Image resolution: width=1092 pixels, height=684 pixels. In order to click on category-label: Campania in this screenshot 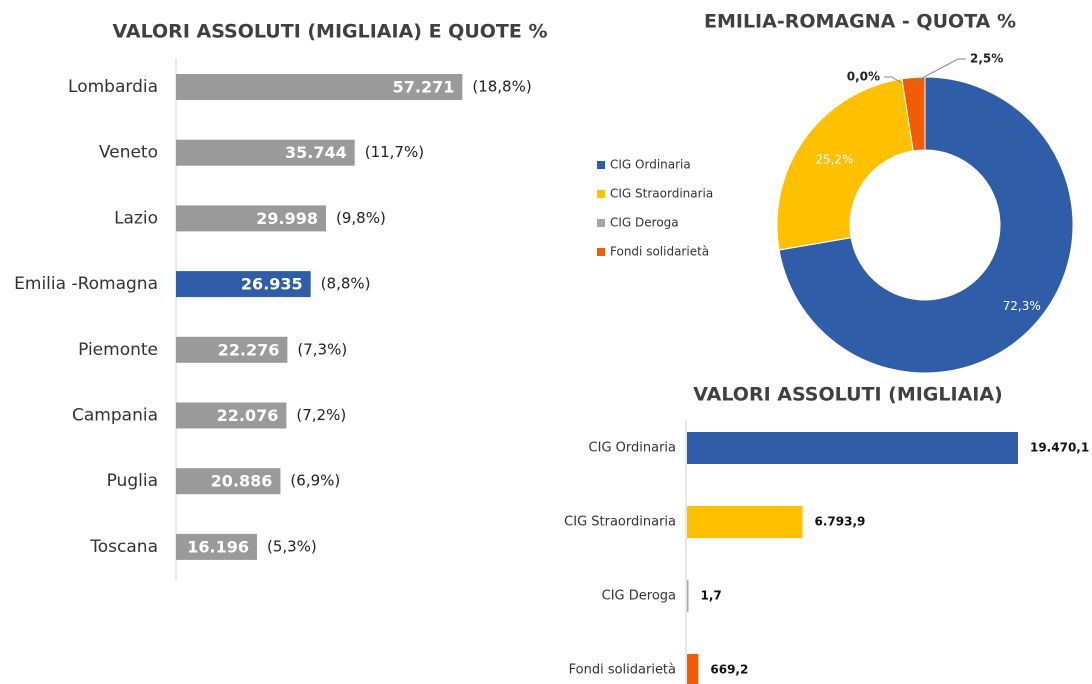, I will do `click(115, 416)`.